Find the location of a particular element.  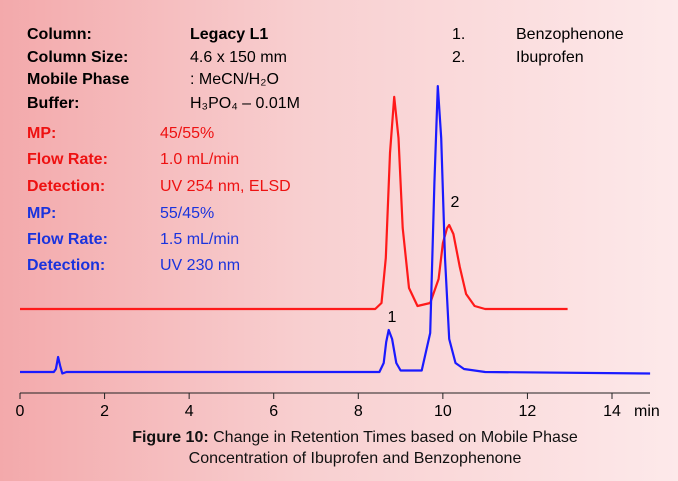

x-tick-label: 2 is located at coordinates (104, 411).